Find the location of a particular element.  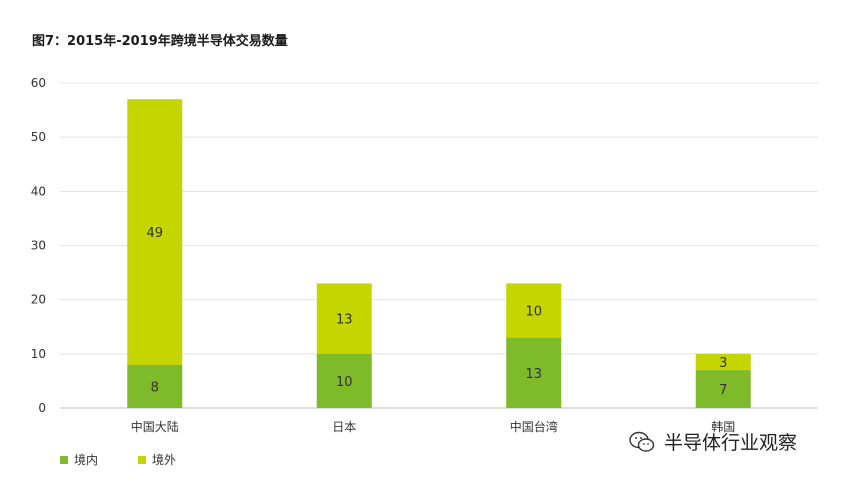

y-tick-label: 60 is located at coordinates (38, 83).